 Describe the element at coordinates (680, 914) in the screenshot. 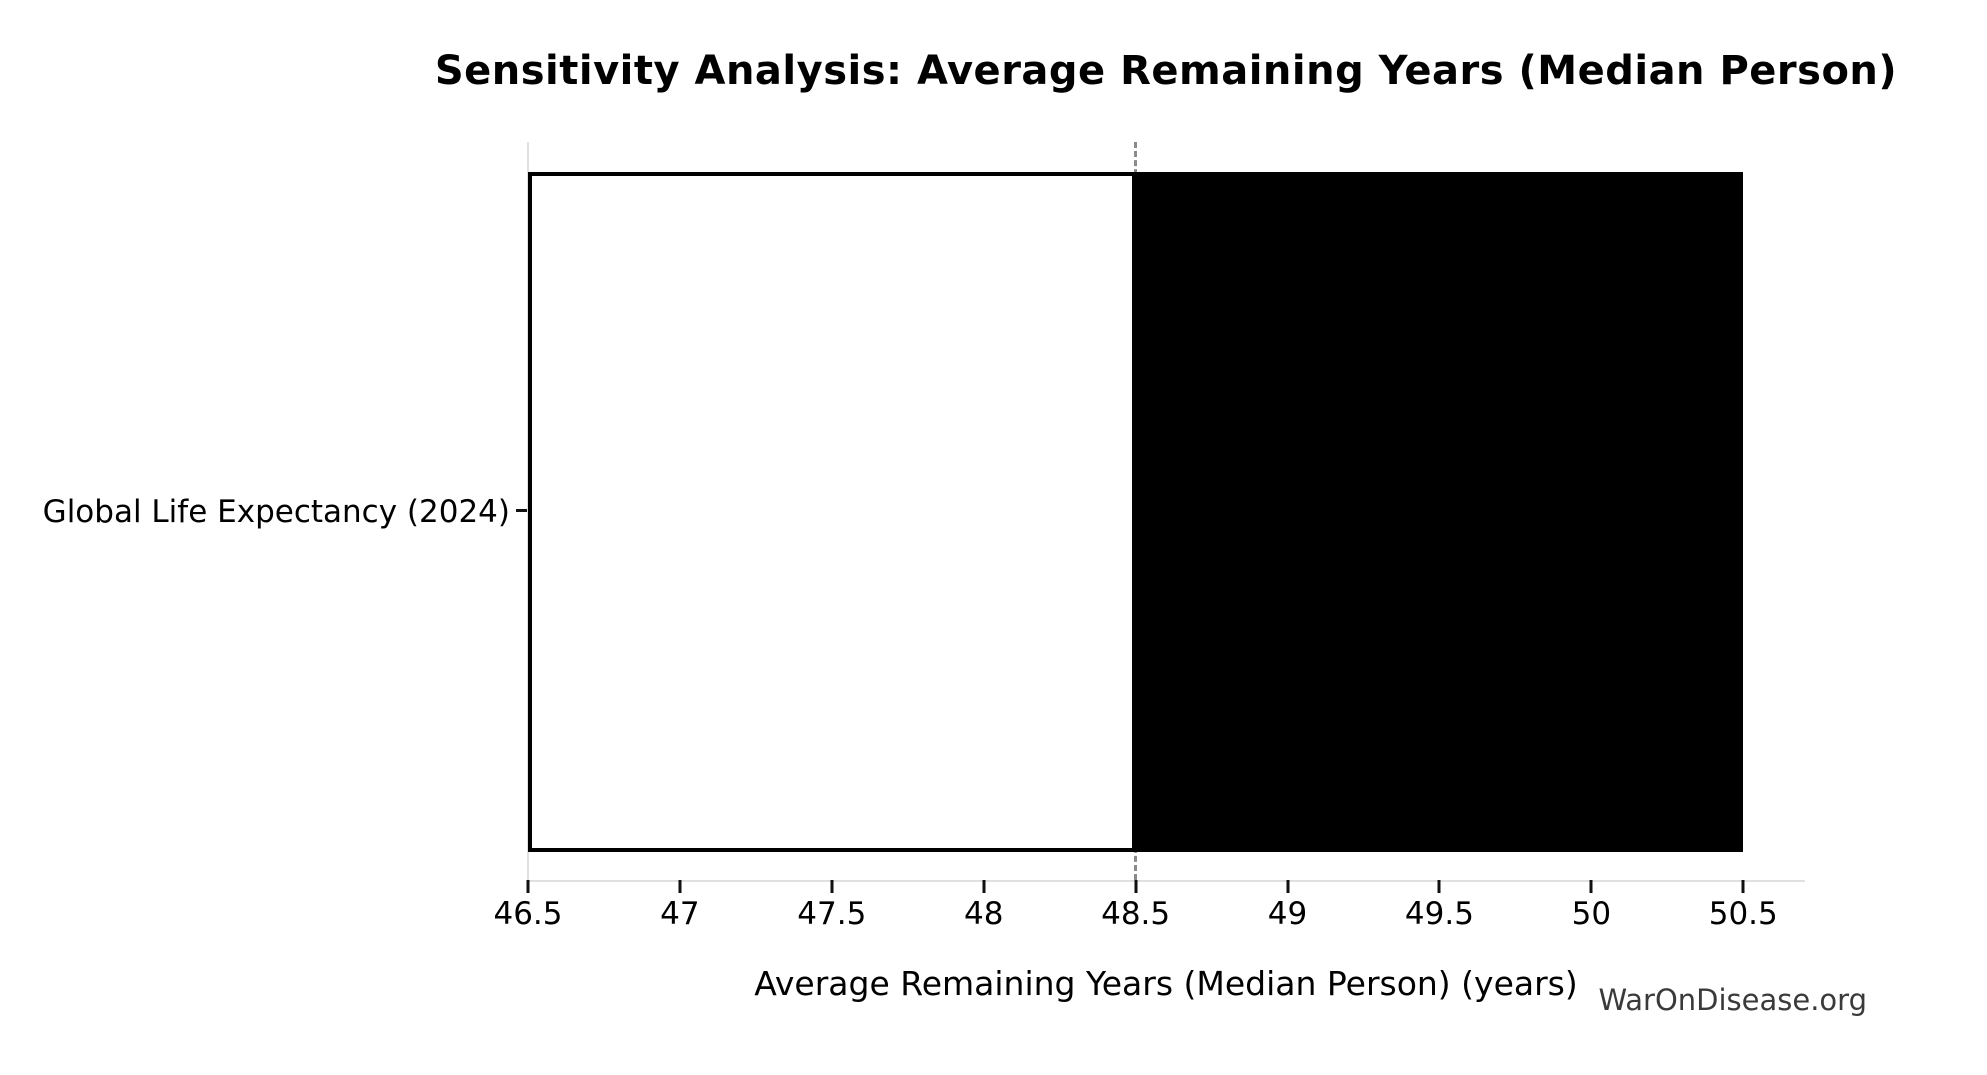

I see `x-tick-label: 47` at that location.